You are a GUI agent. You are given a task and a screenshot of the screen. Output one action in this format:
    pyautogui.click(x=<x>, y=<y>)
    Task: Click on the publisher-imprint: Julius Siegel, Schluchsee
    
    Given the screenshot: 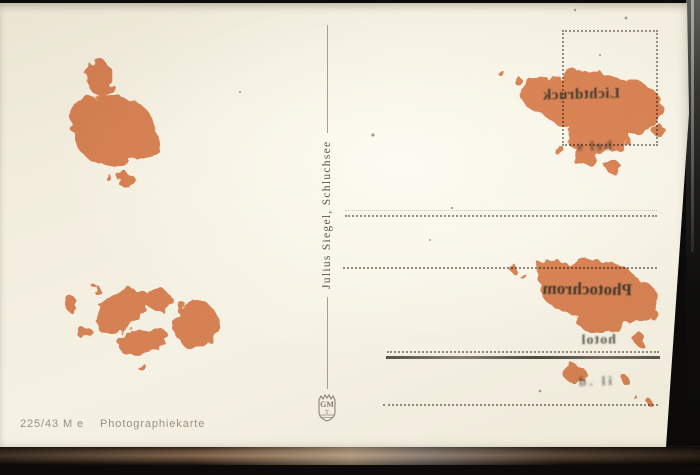 What is the action you would take?
    pyautogui.click(x=327, y=215)
    